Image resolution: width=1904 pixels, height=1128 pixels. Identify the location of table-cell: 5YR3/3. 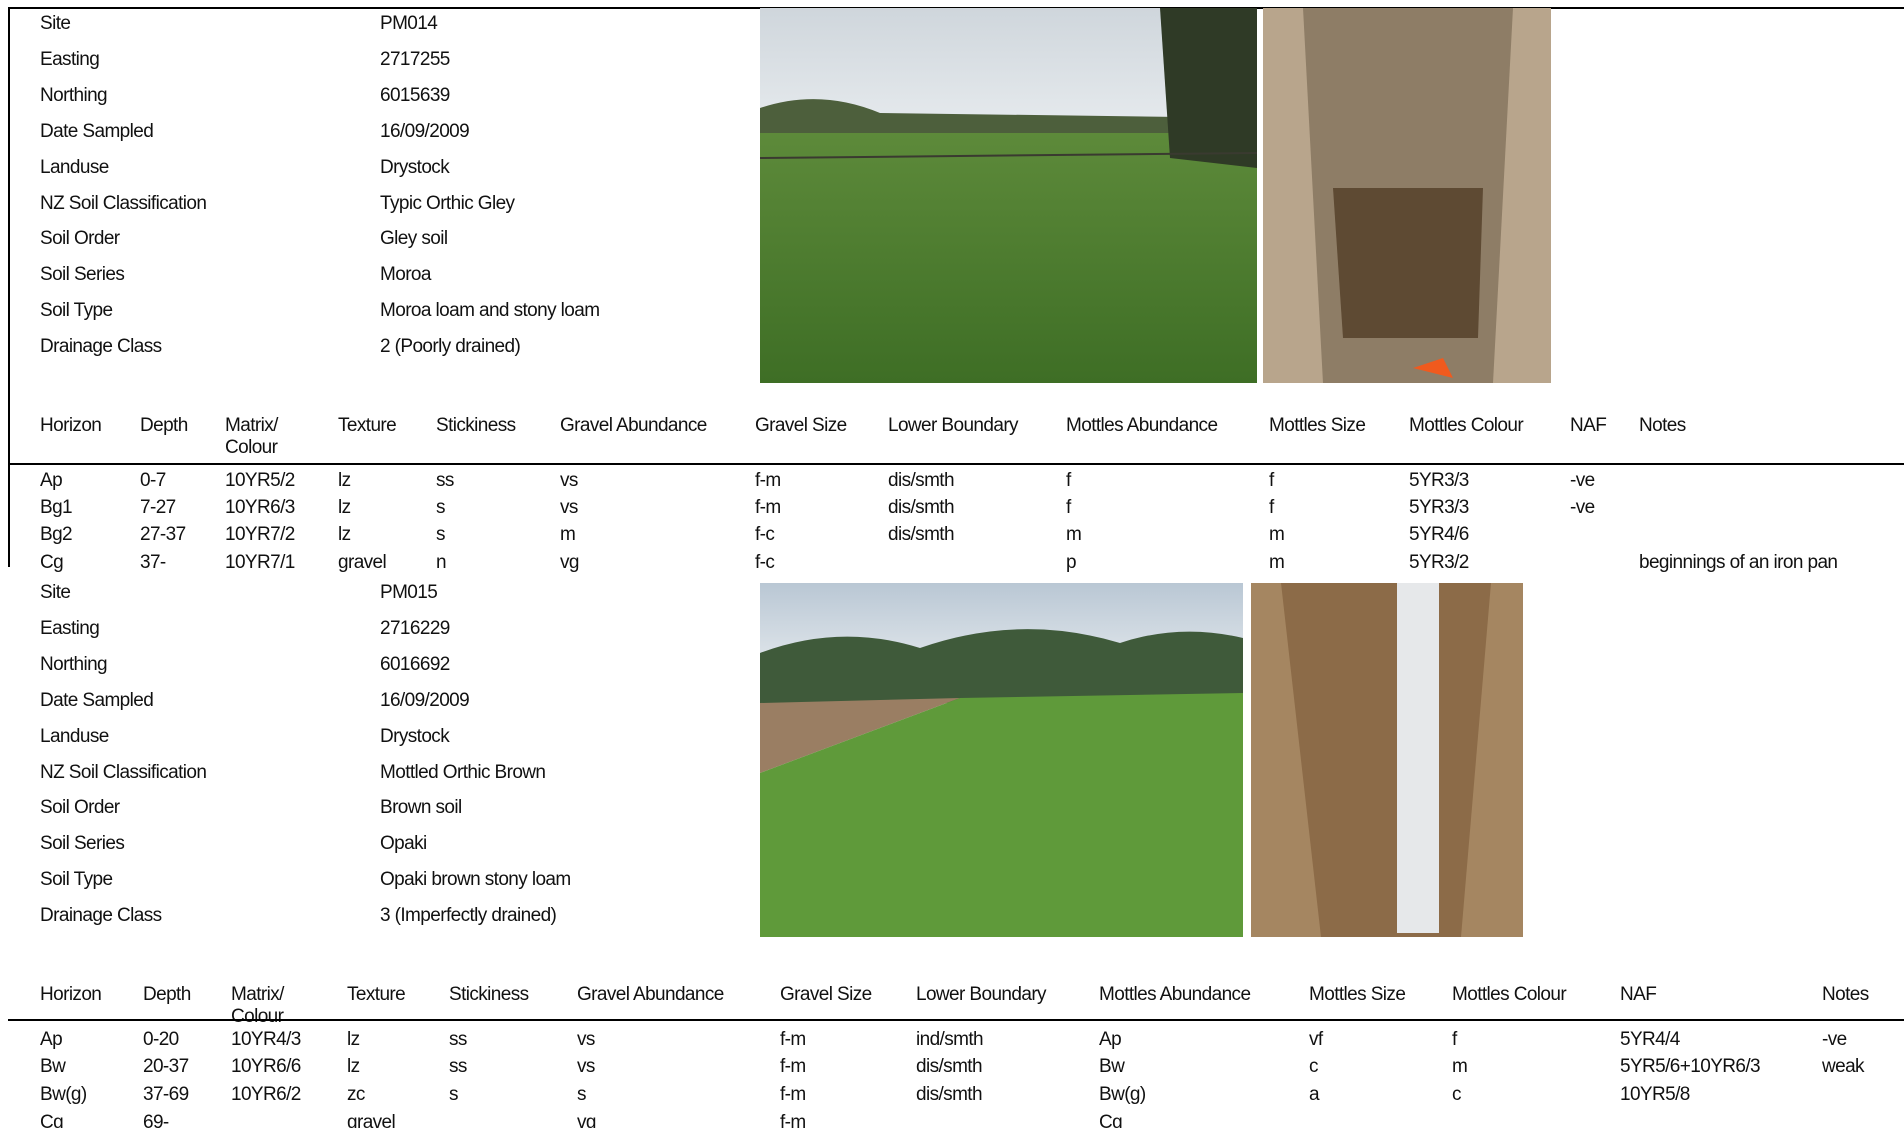
(1439, 480).